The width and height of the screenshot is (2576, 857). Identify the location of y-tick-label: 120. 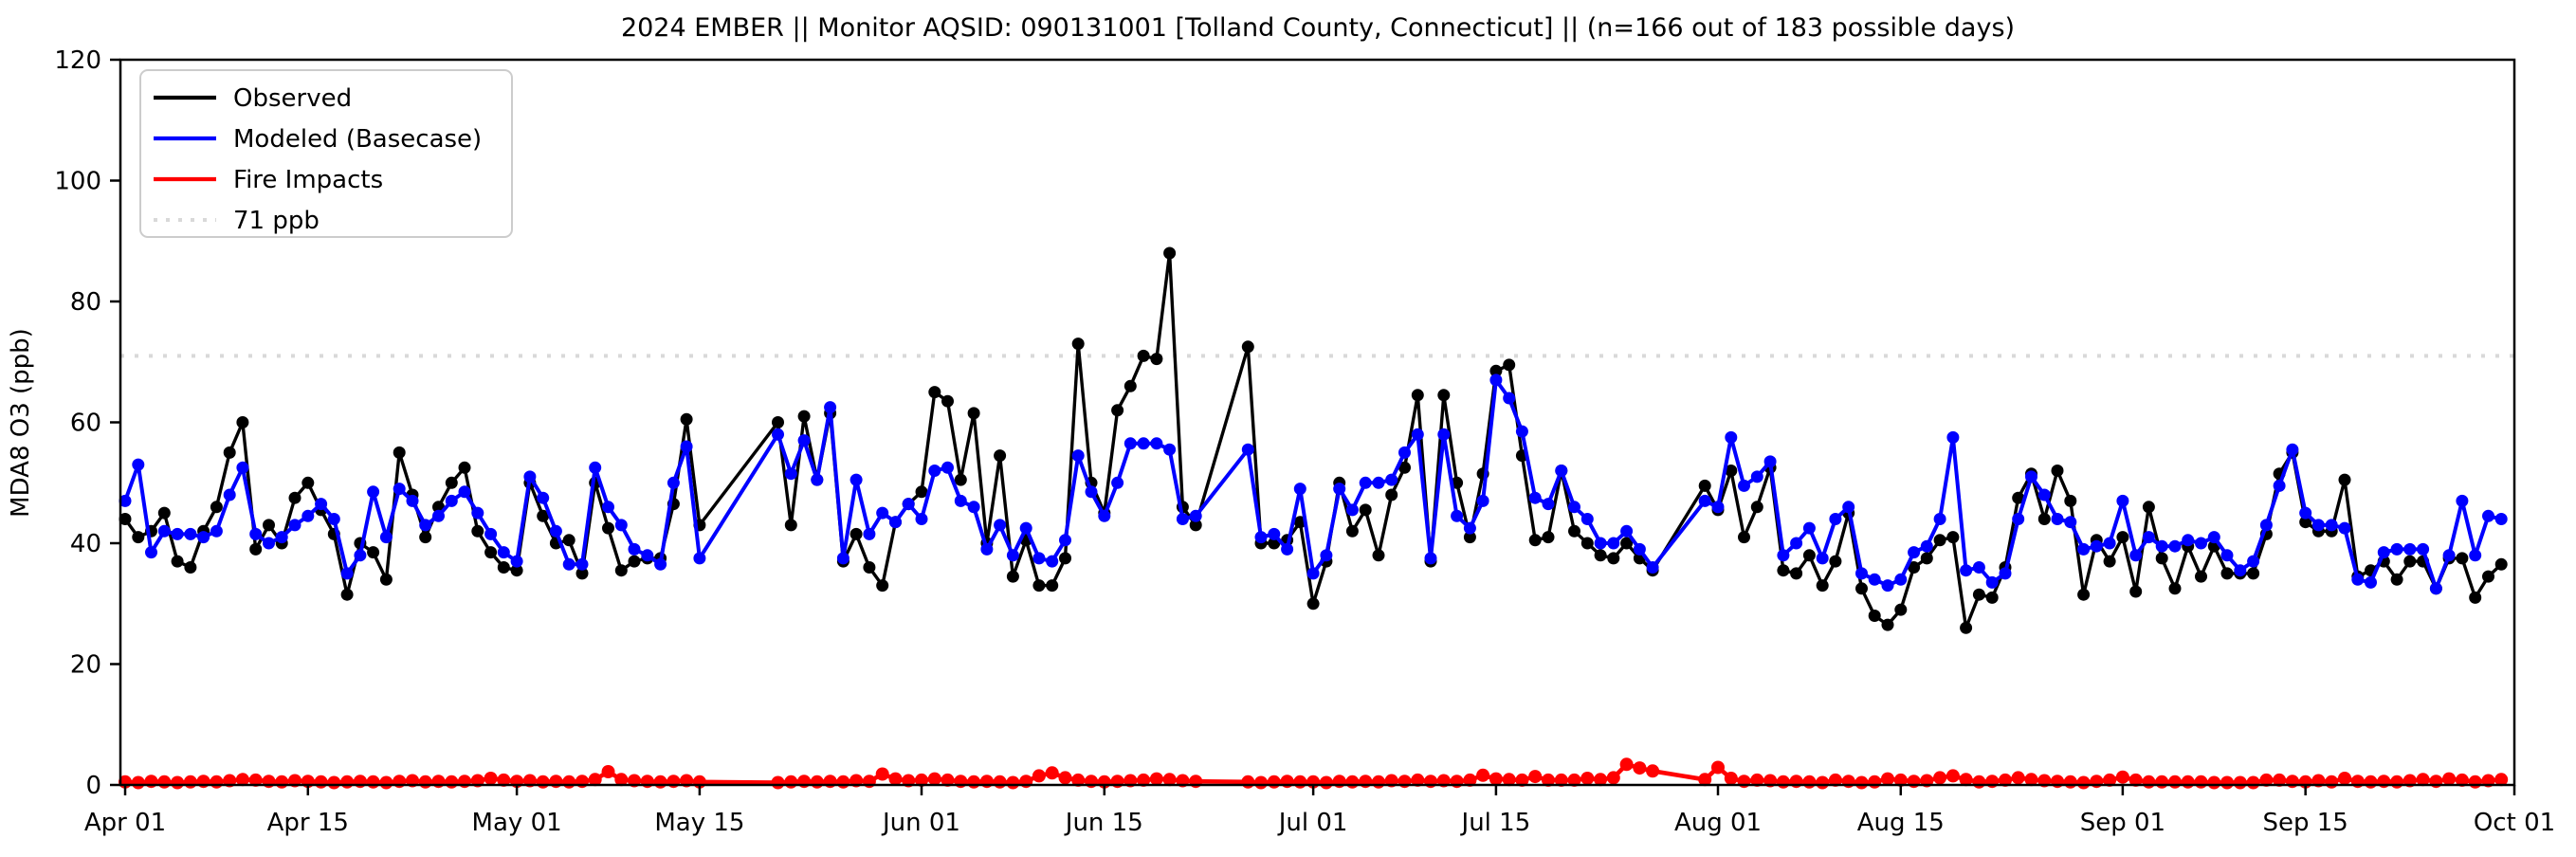
(77, 60).